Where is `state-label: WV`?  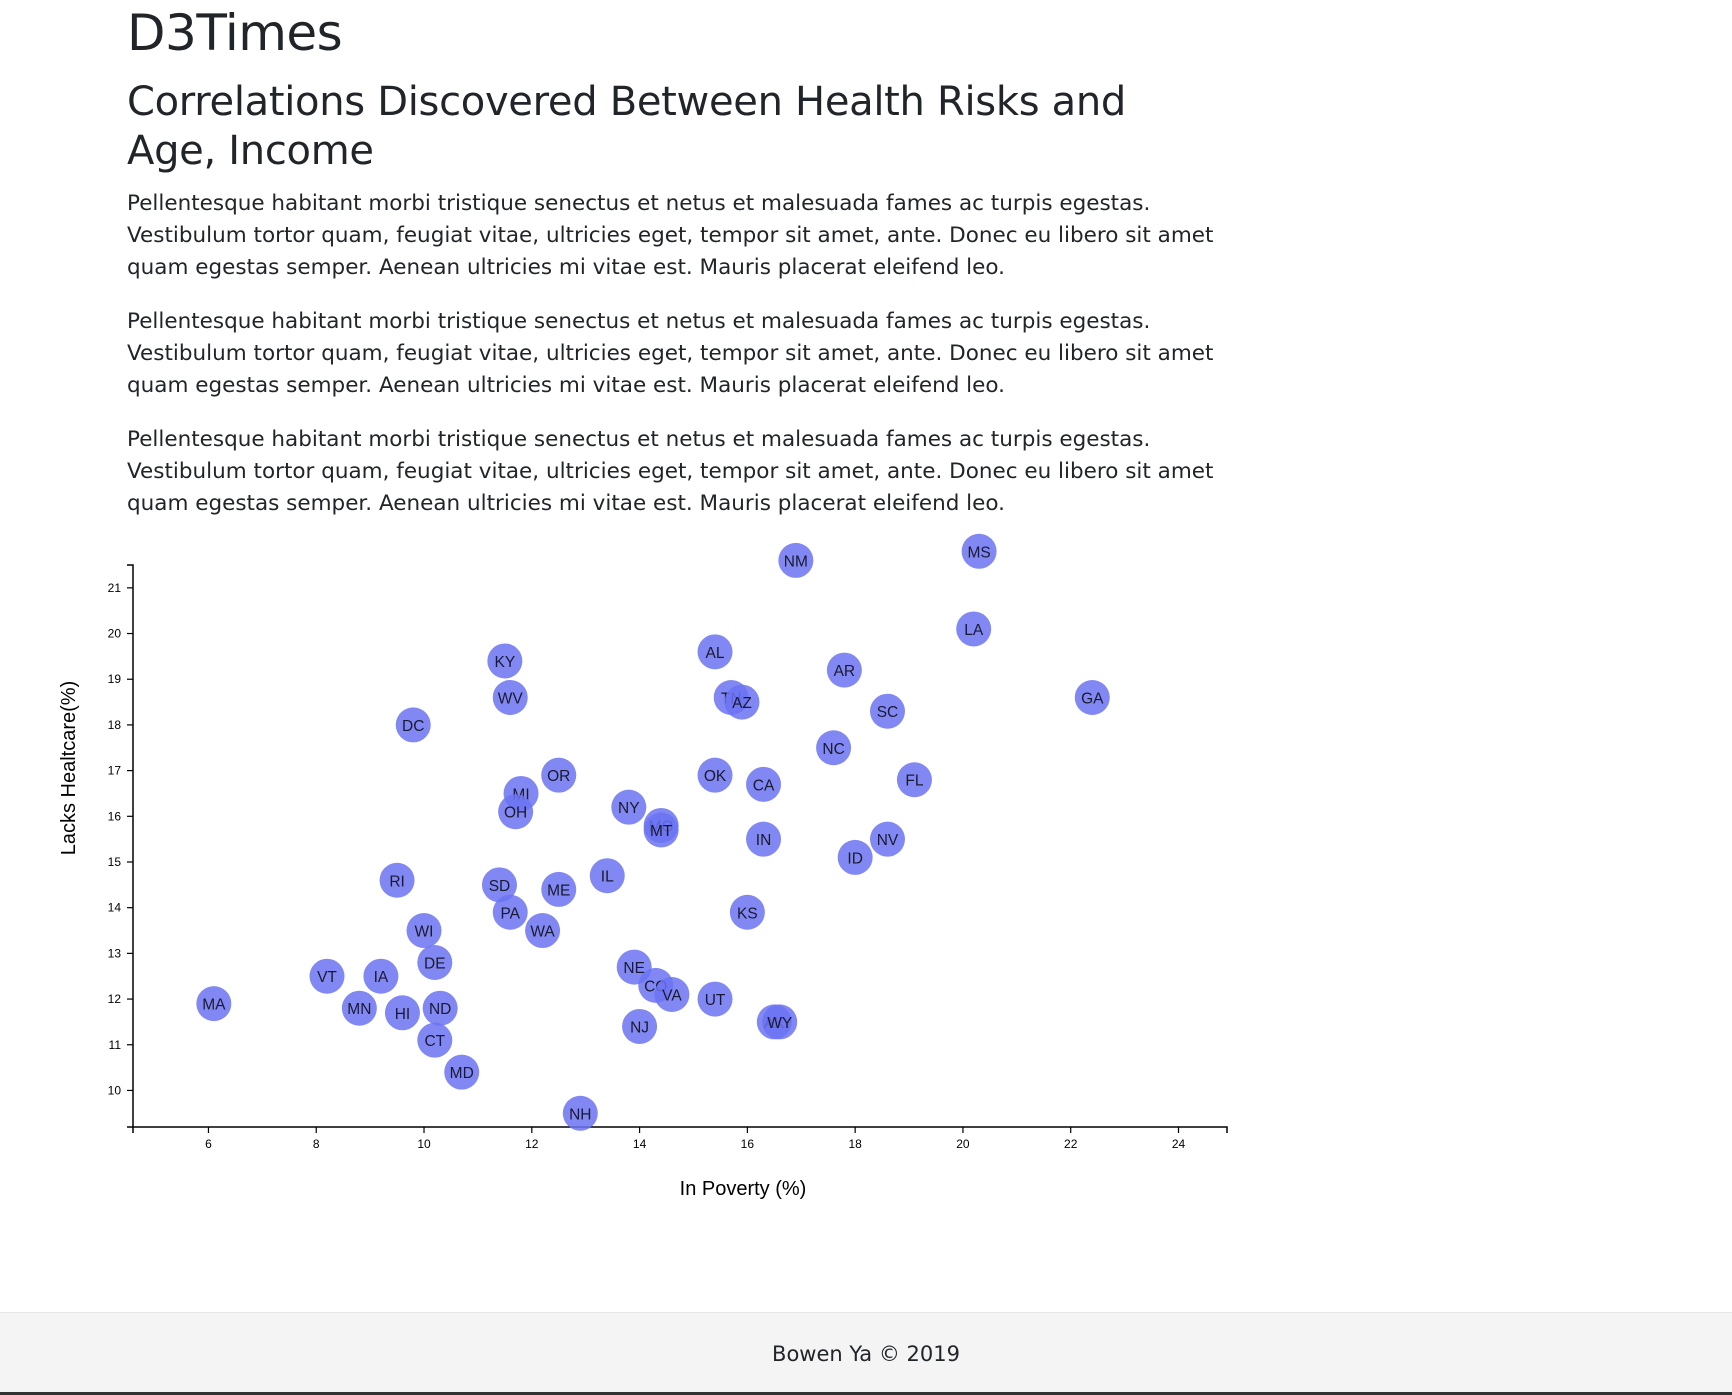
state-label: WV is located at coordinates (511, 699).